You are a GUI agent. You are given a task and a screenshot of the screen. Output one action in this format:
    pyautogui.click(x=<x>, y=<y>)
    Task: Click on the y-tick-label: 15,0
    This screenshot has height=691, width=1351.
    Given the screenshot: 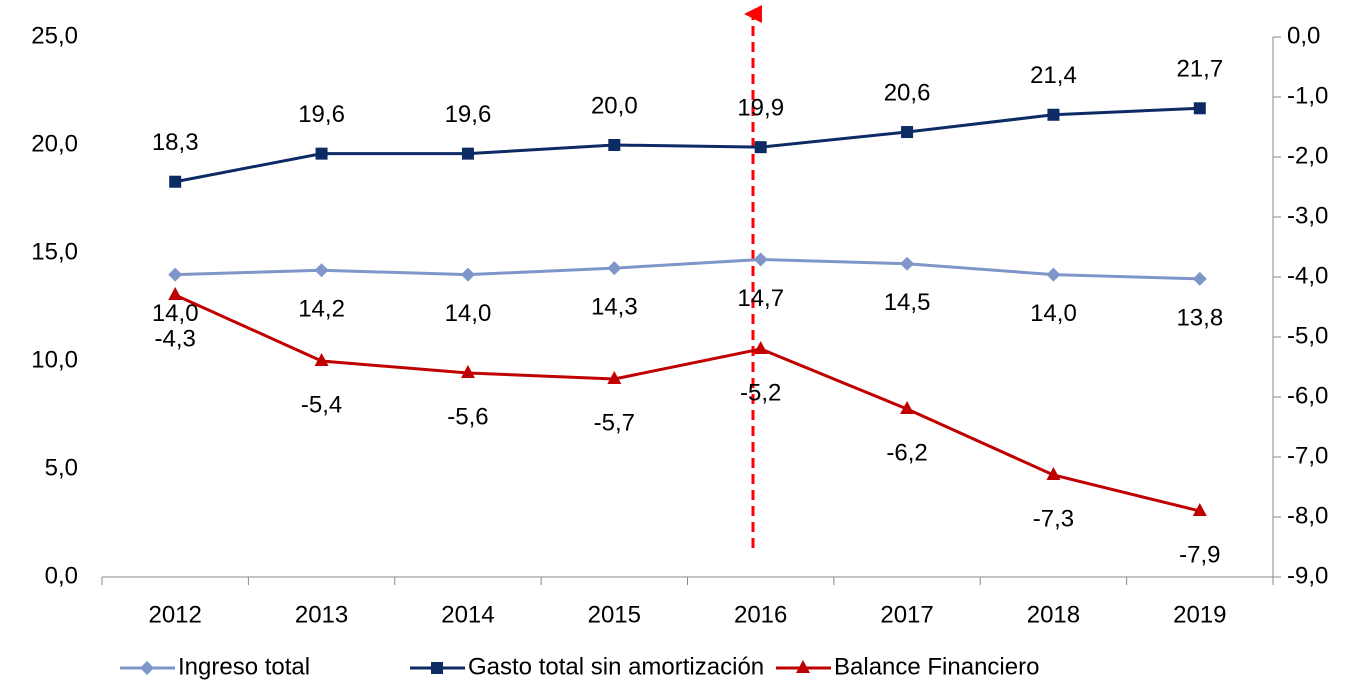 What is the action you would take?
    pyautogui.click(x=54, y=251)
    